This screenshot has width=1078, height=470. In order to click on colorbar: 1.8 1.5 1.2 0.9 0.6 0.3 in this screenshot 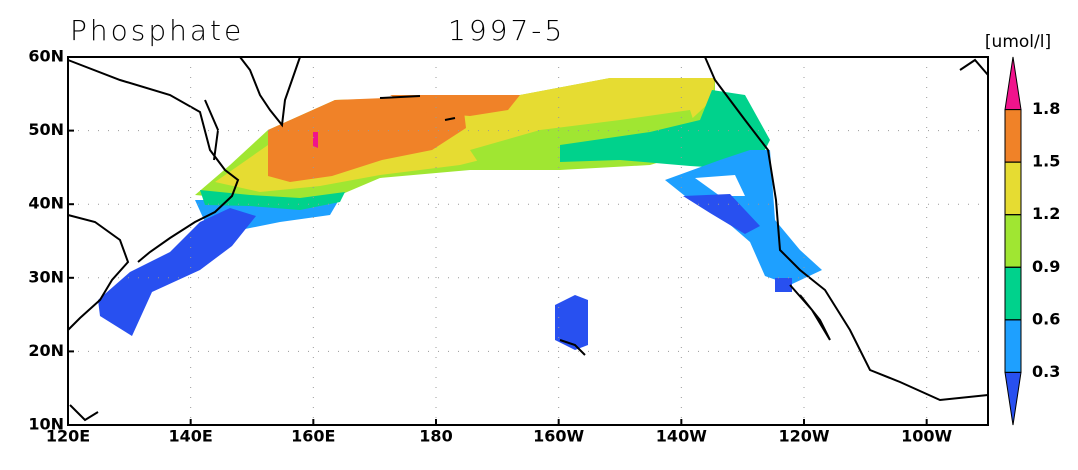, I will do `click(1032, 241)`.